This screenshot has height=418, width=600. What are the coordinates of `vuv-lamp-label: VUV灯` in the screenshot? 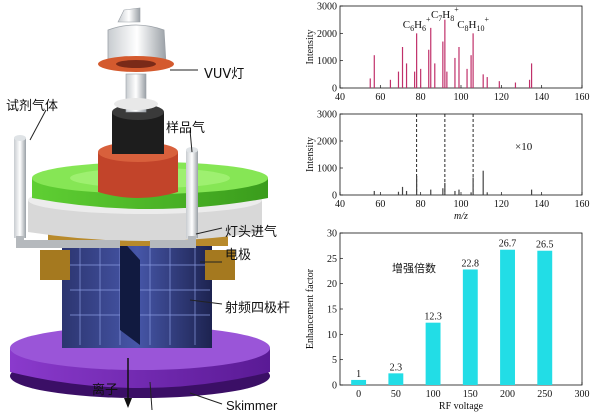 It's located at (224, 74).